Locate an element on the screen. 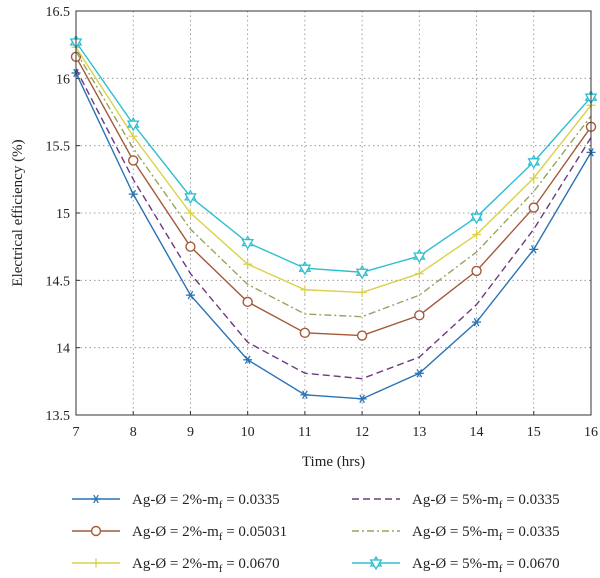  legend-label: Ag-Ø = 2%-mf = 0.0335 is located at coordinates (206, 501).